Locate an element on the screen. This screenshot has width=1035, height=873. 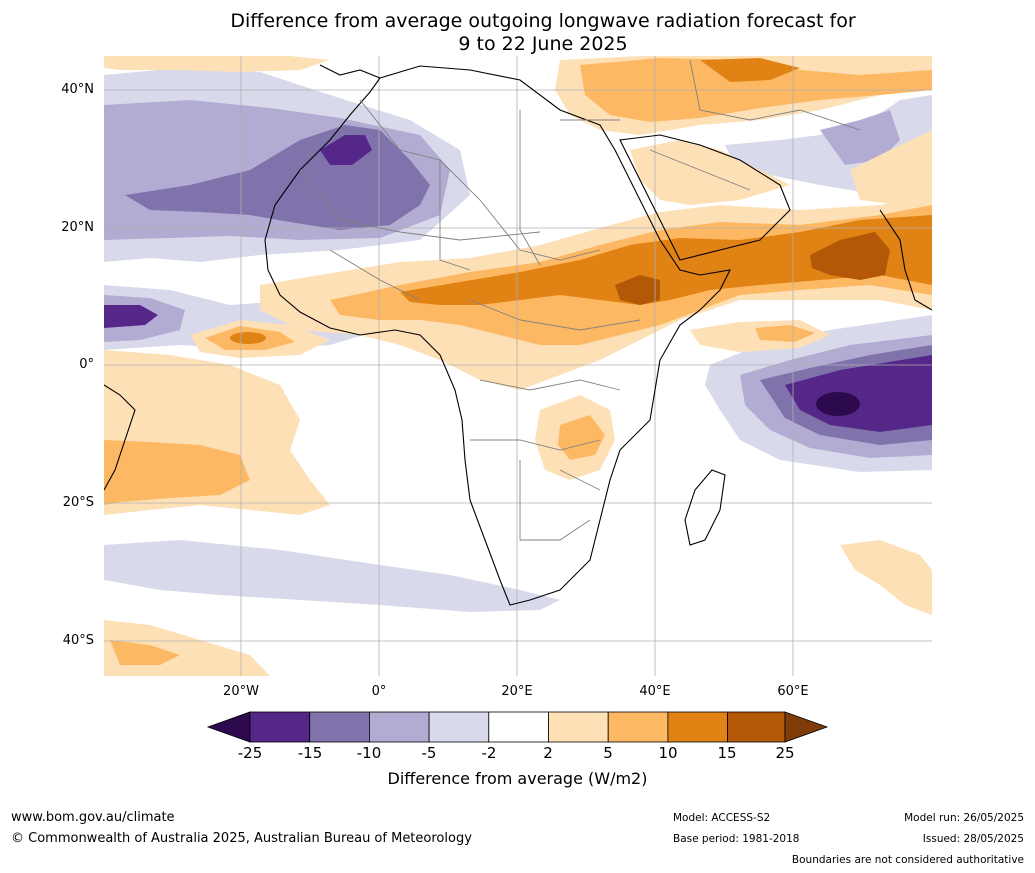
arabia-coastline is located at coordinates (705, 197).